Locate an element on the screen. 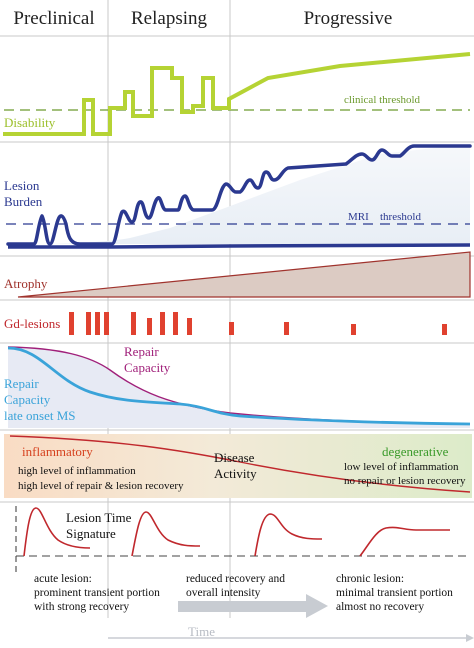 The height and width of the screenshot is (648, 474). late-onset-label-3: late onset MS is located at coordinates (40, 415).